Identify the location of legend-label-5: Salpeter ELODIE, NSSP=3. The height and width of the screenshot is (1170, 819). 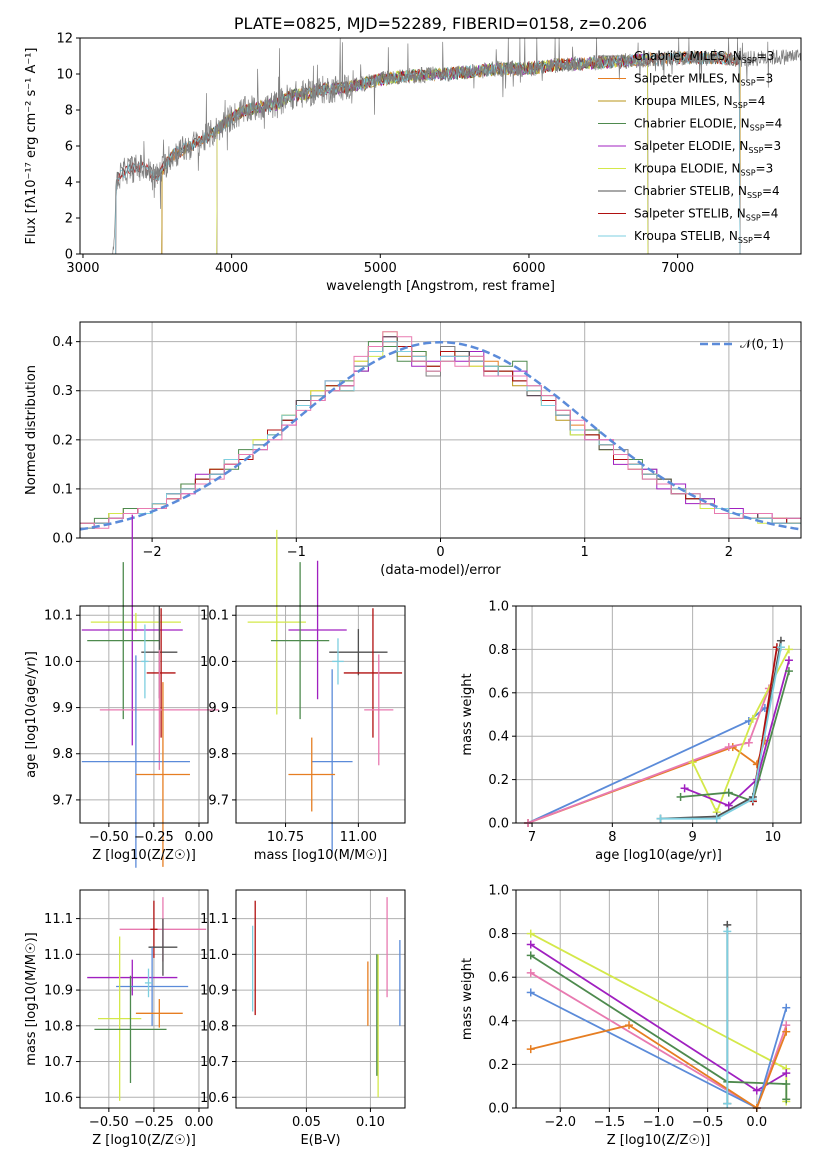
(707, 147).